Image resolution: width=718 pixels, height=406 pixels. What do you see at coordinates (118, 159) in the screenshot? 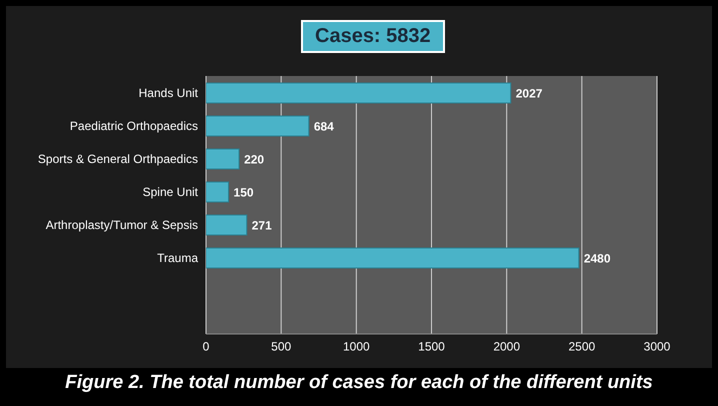
I see `y-tick-label: Sports & General Orthpaedics` at bounding box center [118, 159].